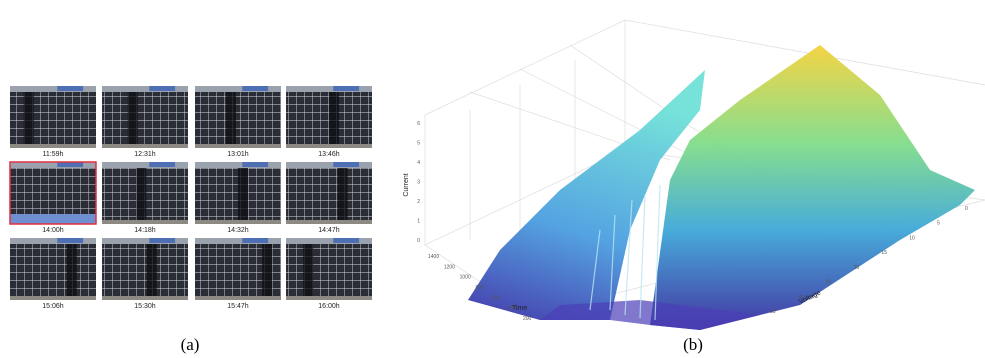 The height and width of the screenshot is (358, 985). What do you see at coordinates (418, 202) in the screenshot?
I see `z-tick-label: 2` at bounding box center [418, 202].